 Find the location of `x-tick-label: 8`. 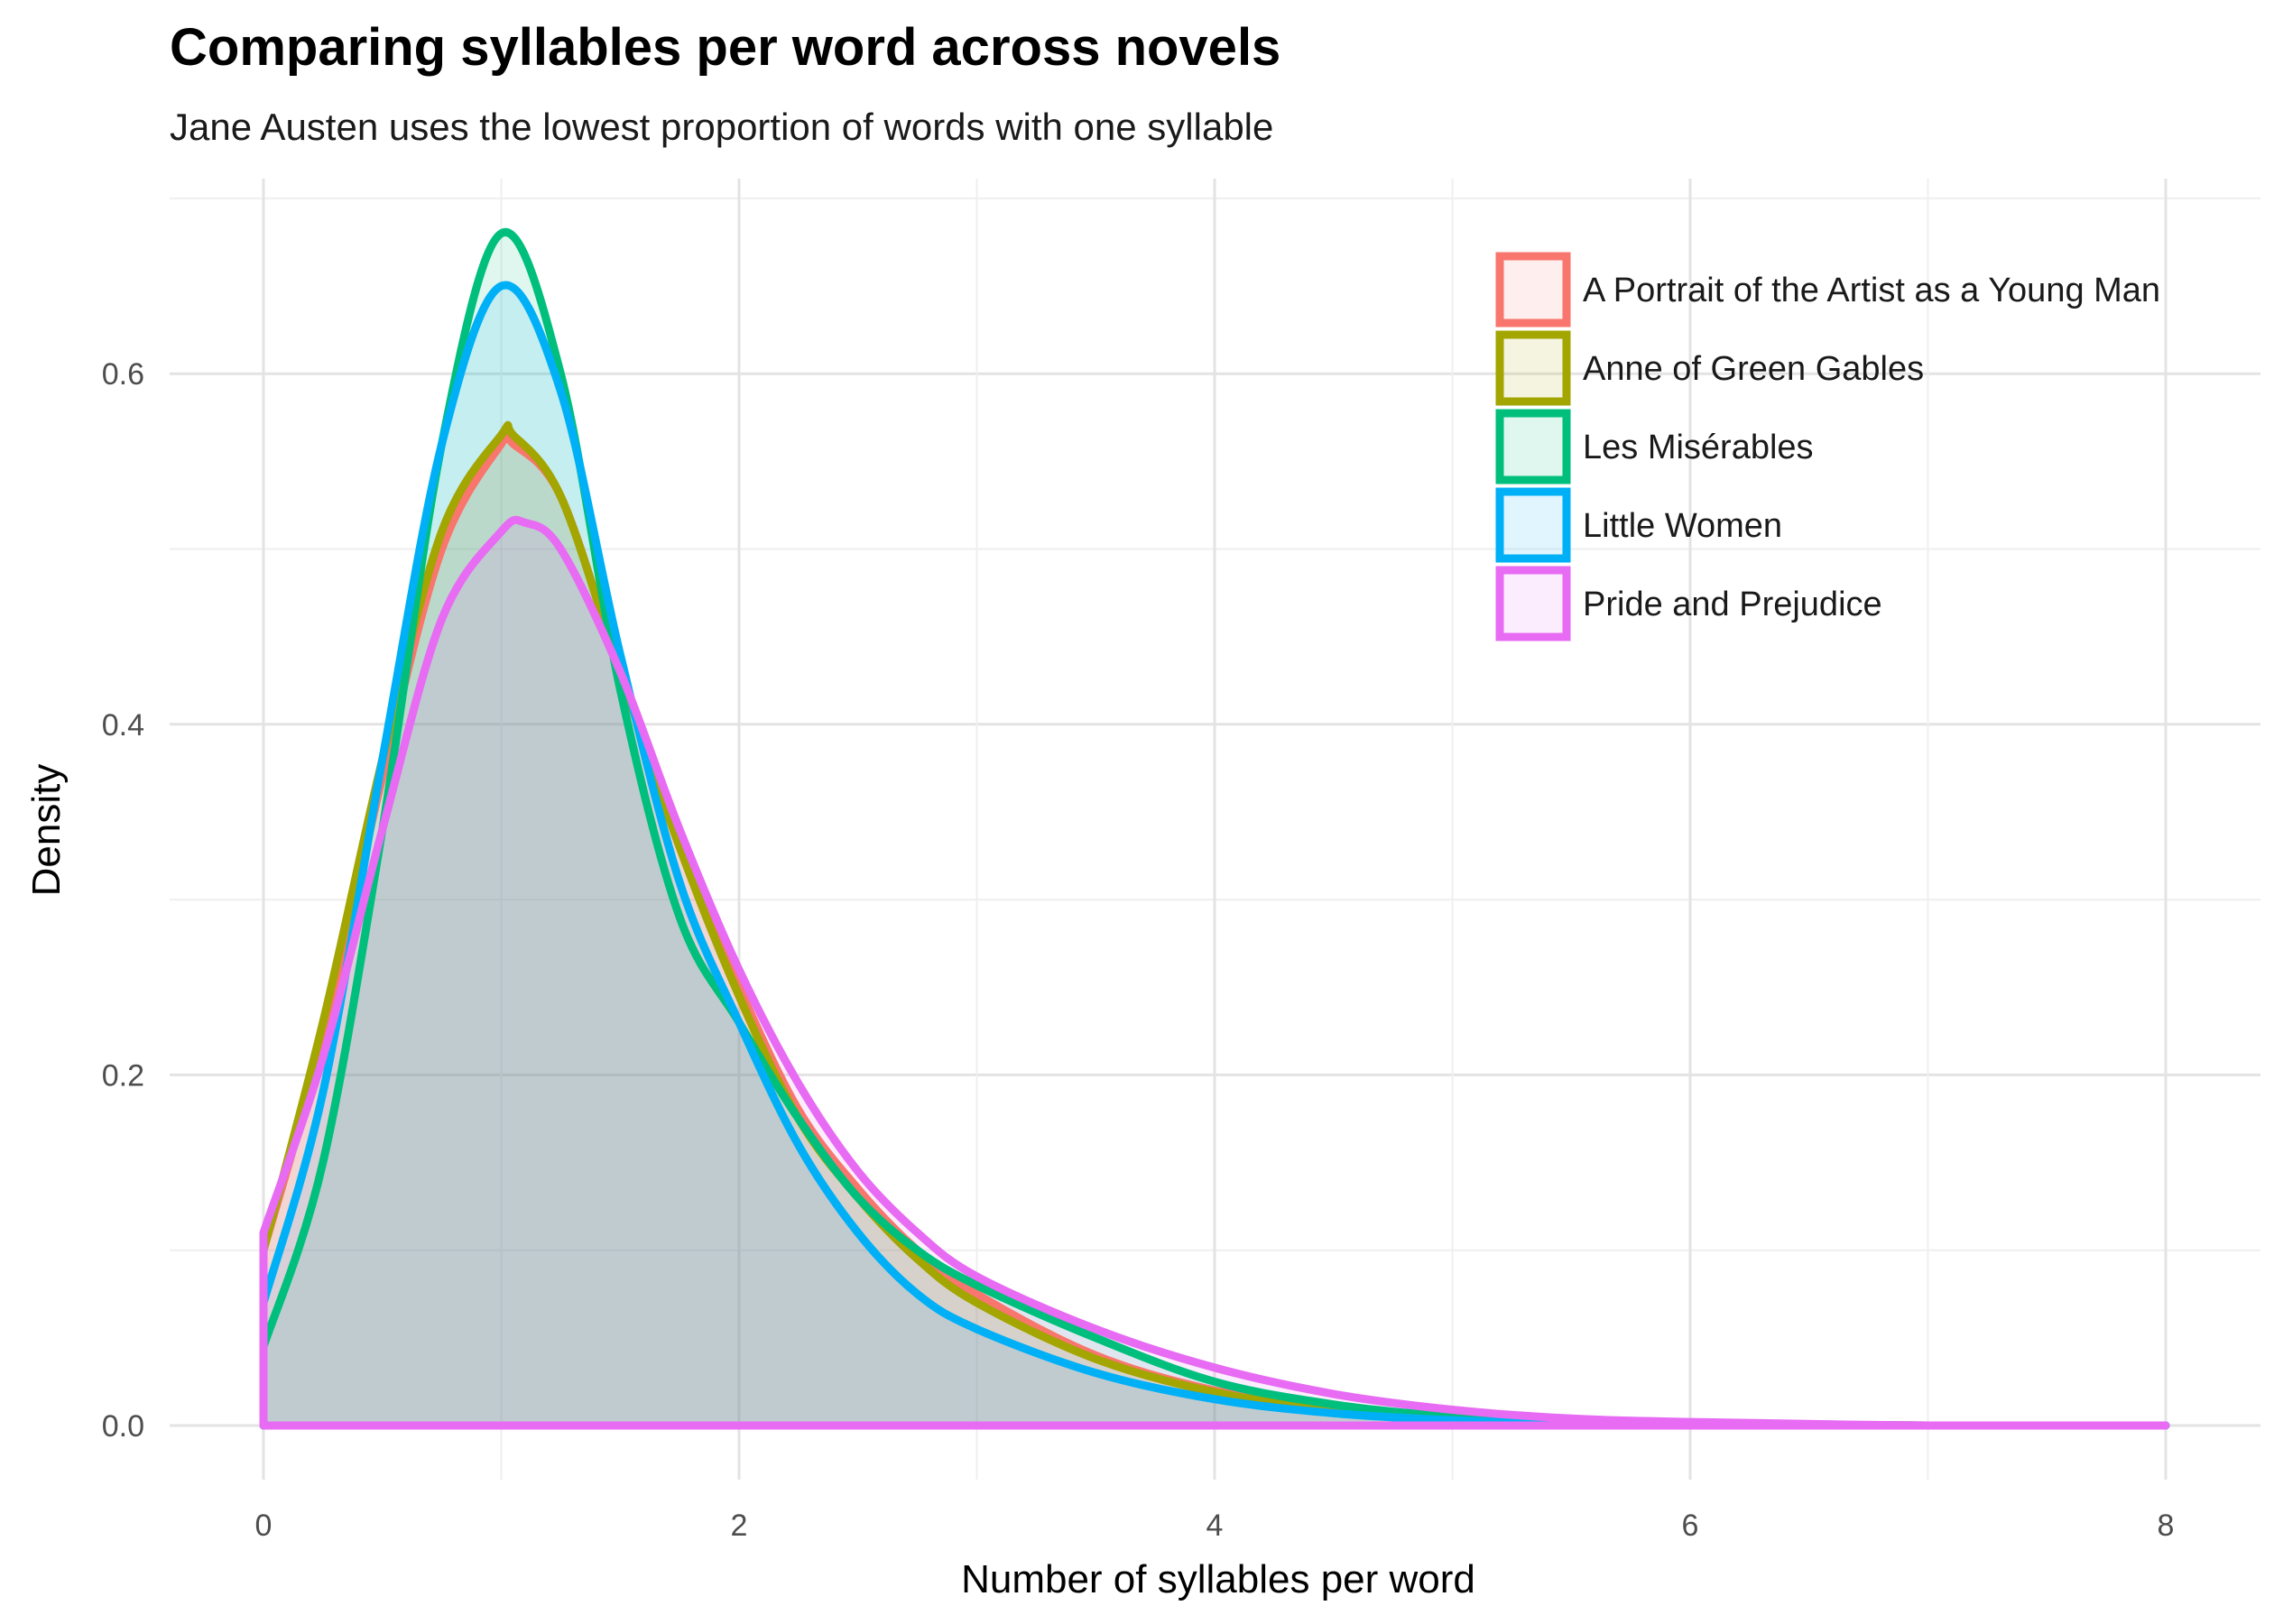

x-tick-label: 8 is located at coordinates (2167, 1526).